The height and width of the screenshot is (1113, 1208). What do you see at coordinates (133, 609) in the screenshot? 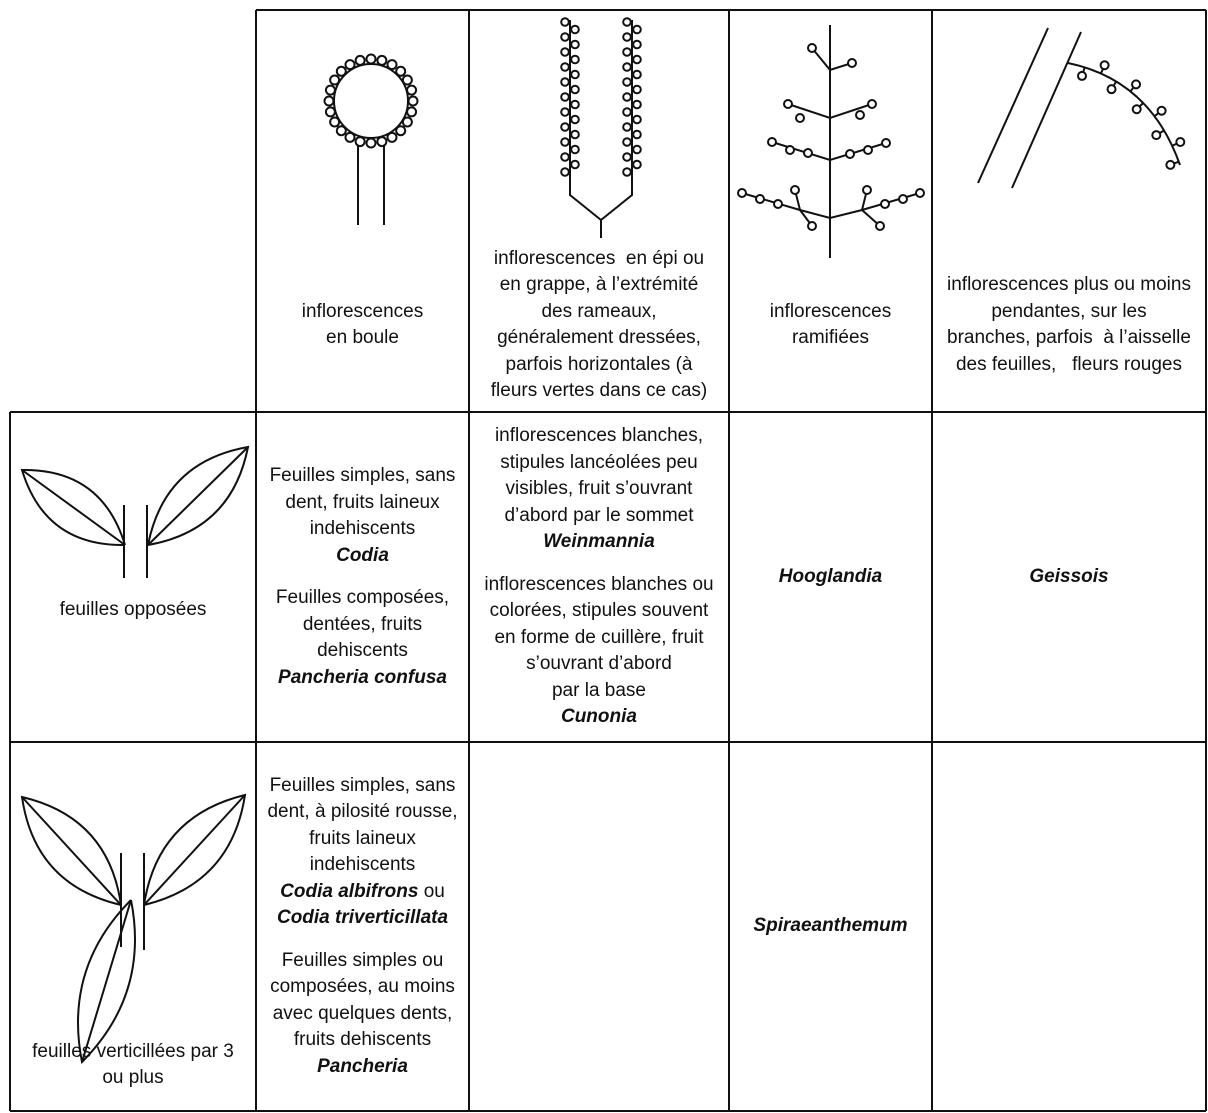
I see `row-label-line: feuilles opposées` at bounding box center [133, 609].